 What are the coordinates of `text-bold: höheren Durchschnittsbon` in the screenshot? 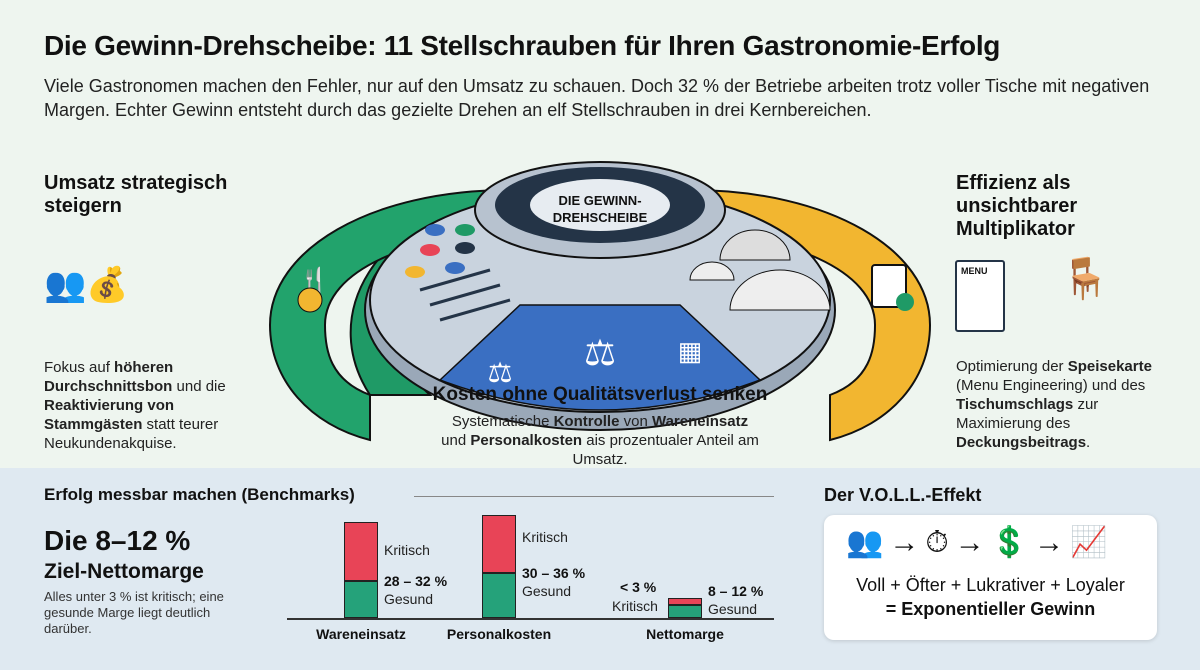 It's located at (109, 377).